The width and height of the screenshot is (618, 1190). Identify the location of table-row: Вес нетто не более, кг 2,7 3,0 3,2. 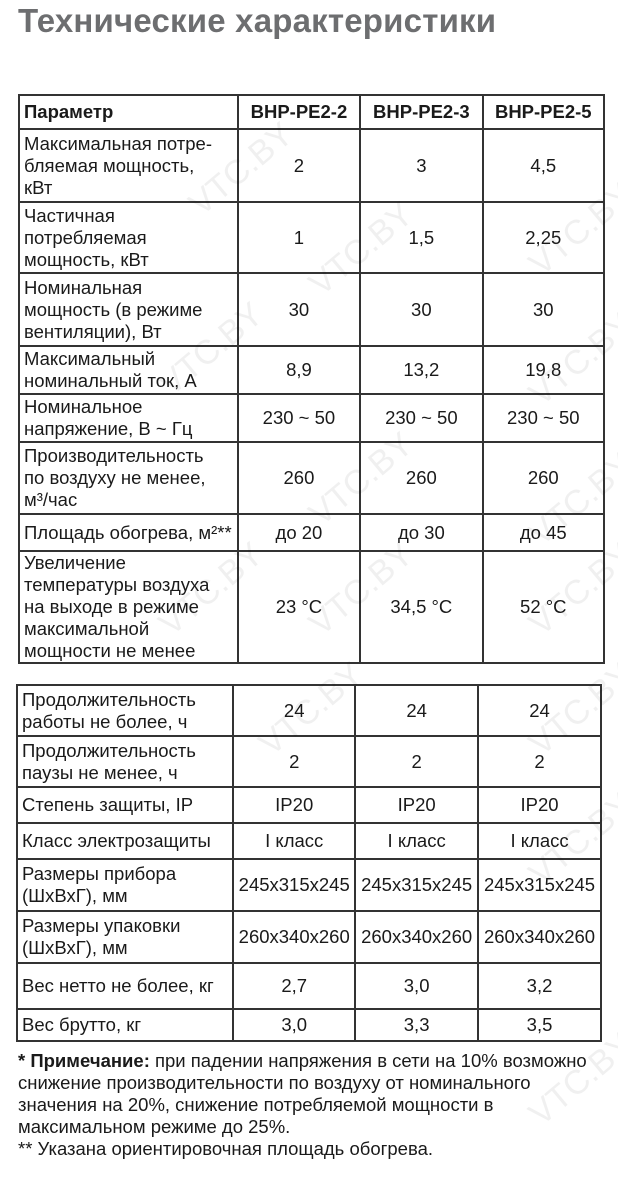
(308, 986).